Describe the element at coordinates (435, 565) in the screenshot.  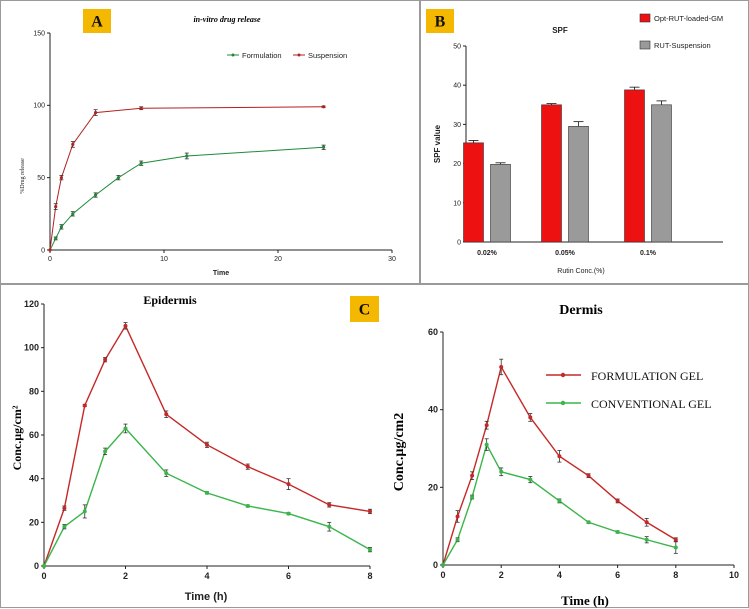
I see `chart-c2-y-tick-label: 0` at that location.